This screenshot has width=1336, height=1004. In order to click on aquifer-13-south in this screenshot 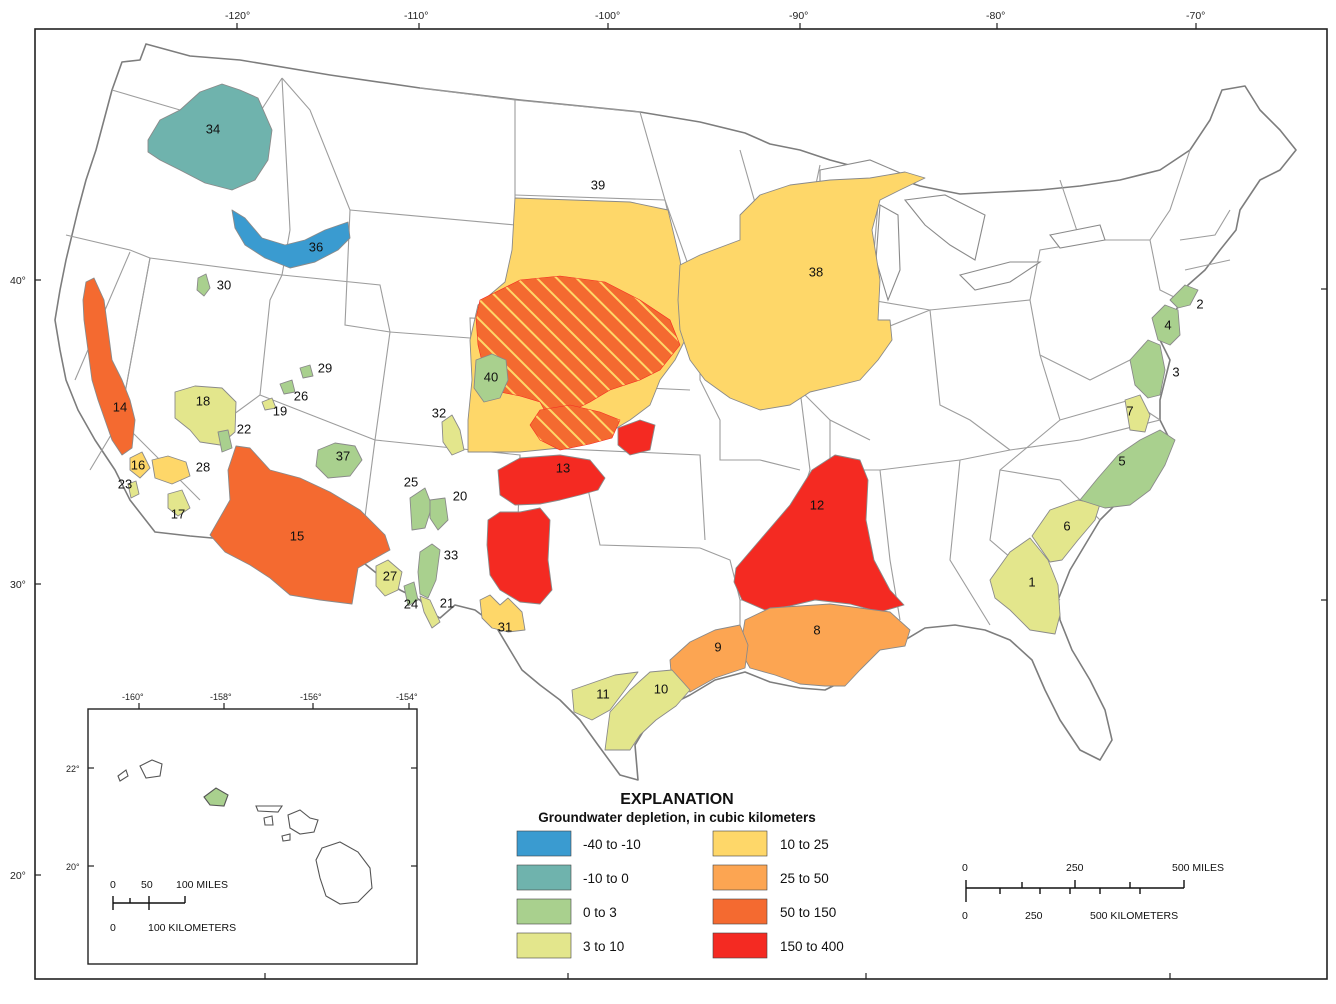, I will do `click(519, 556)`.